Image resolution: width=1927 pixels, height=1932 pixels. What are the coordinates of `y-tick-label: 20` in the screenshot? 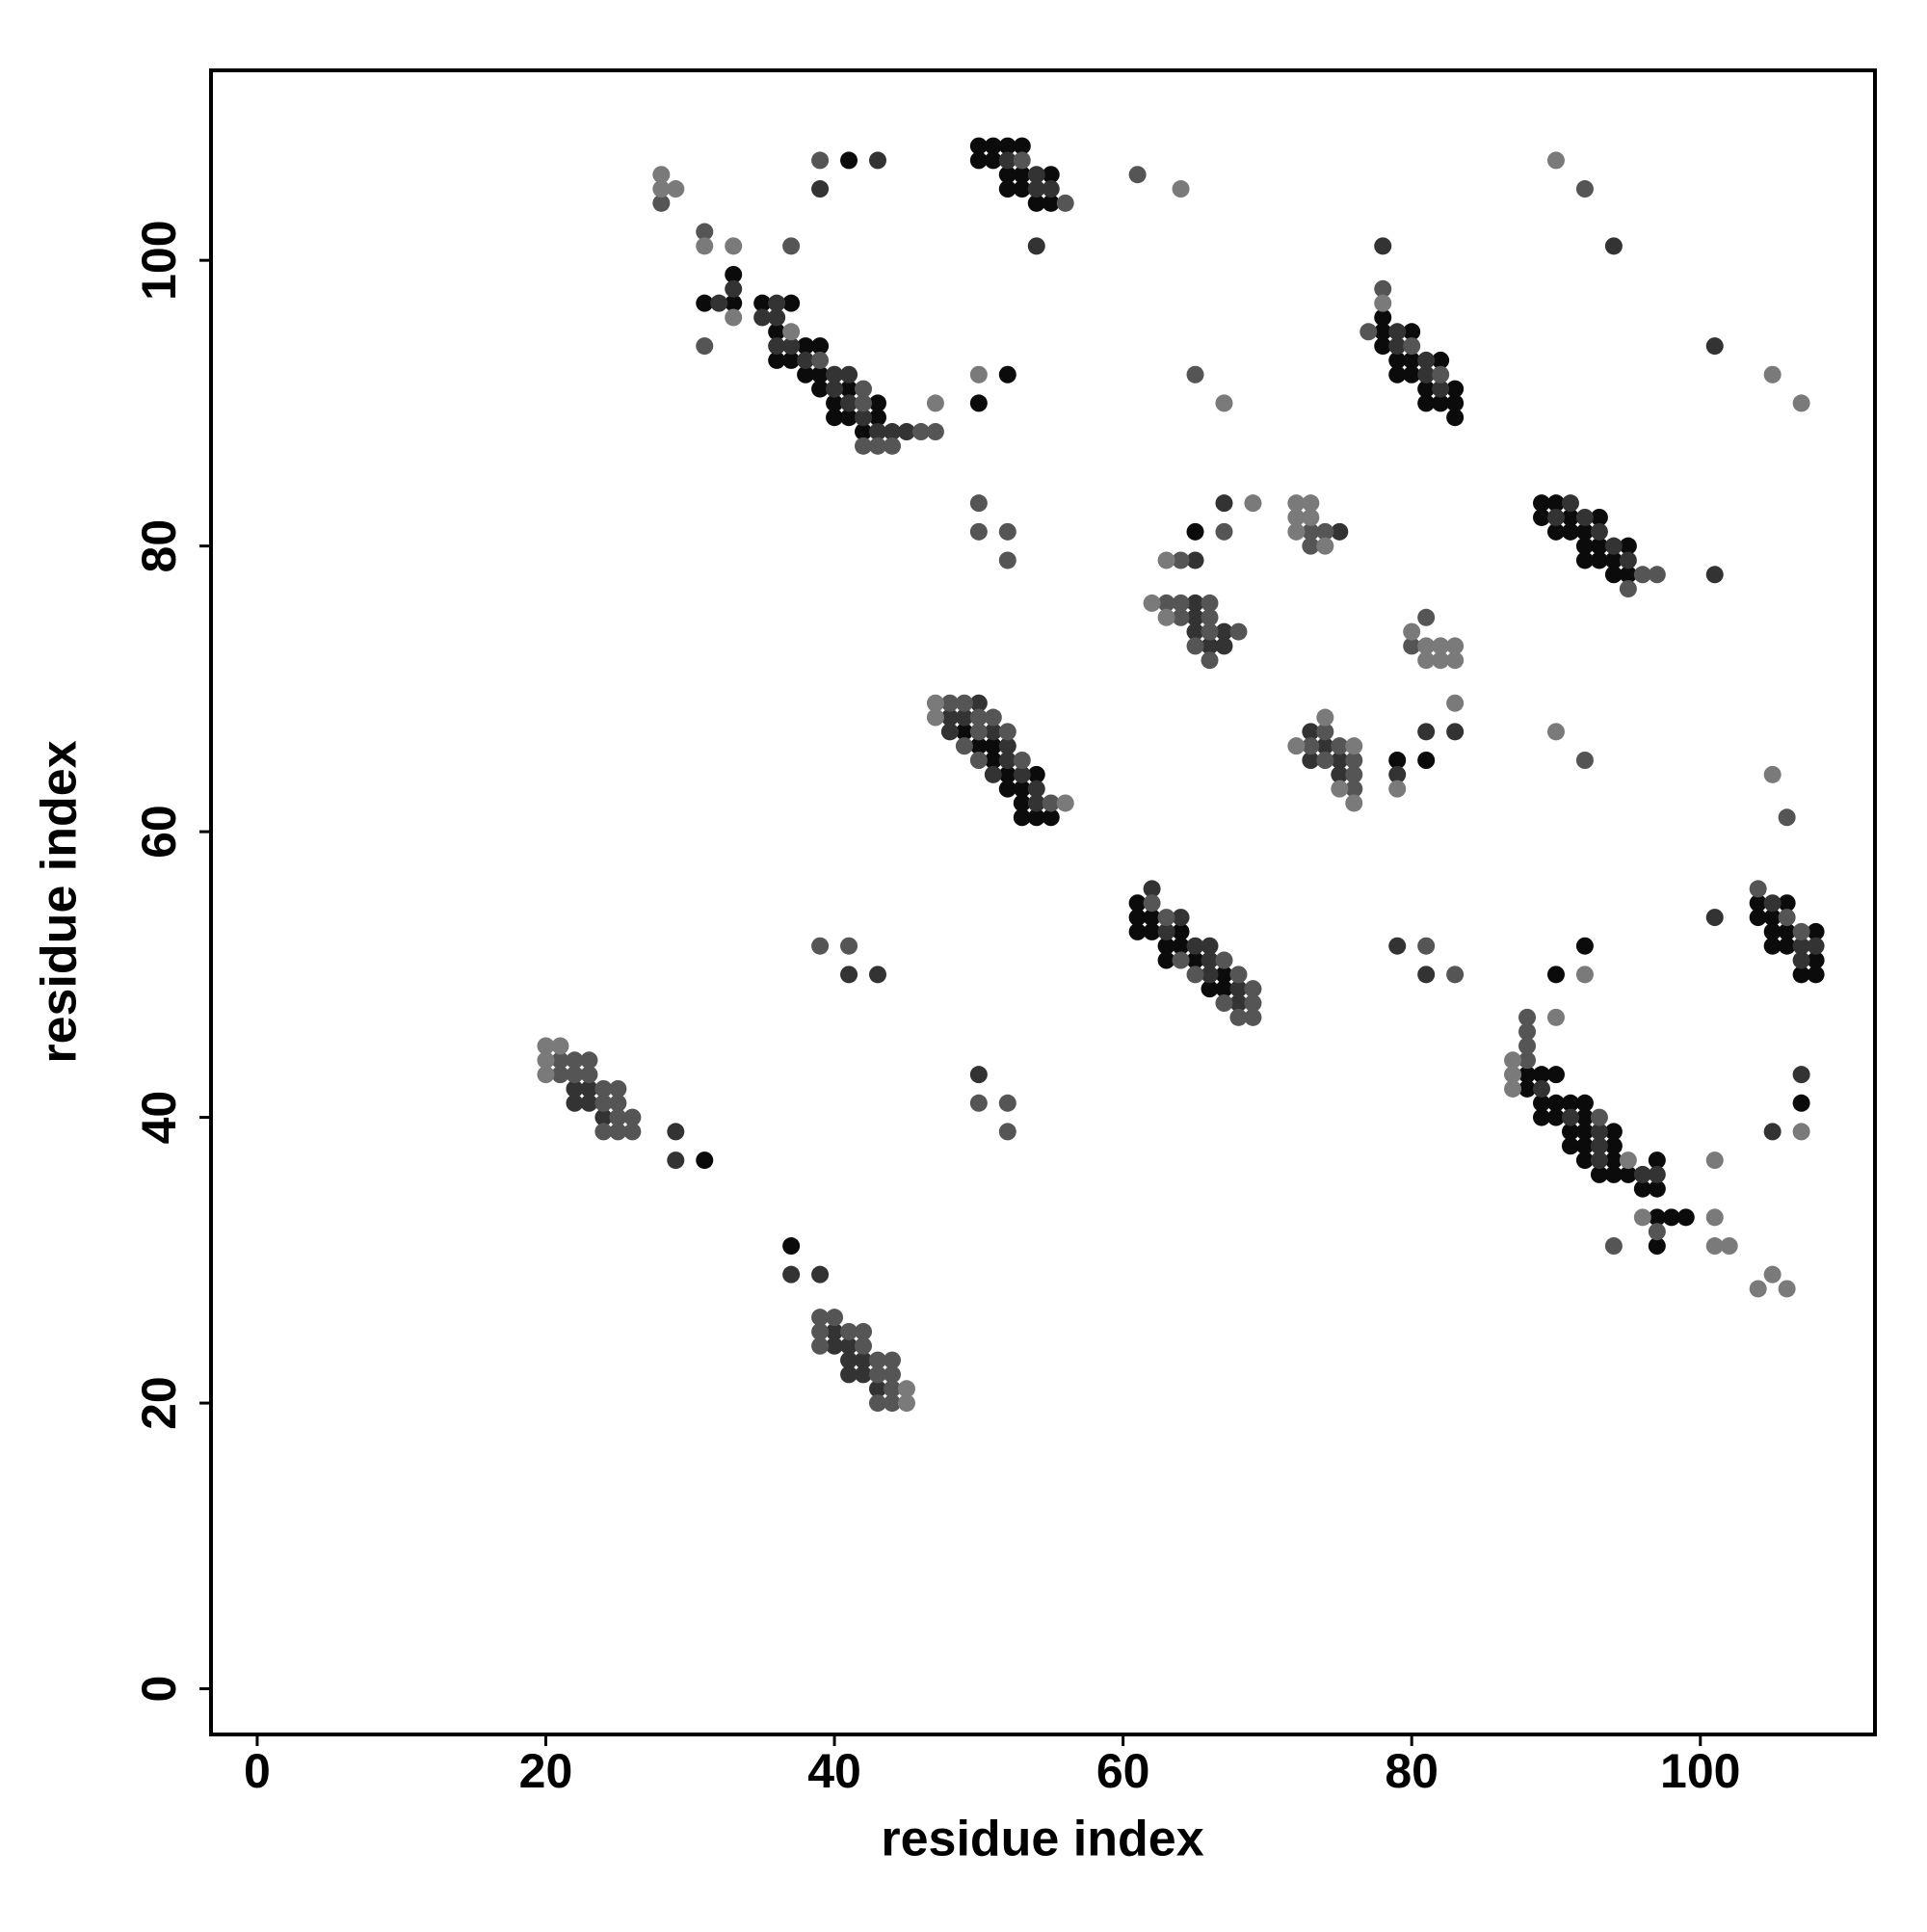 It's located at (159, 1403).